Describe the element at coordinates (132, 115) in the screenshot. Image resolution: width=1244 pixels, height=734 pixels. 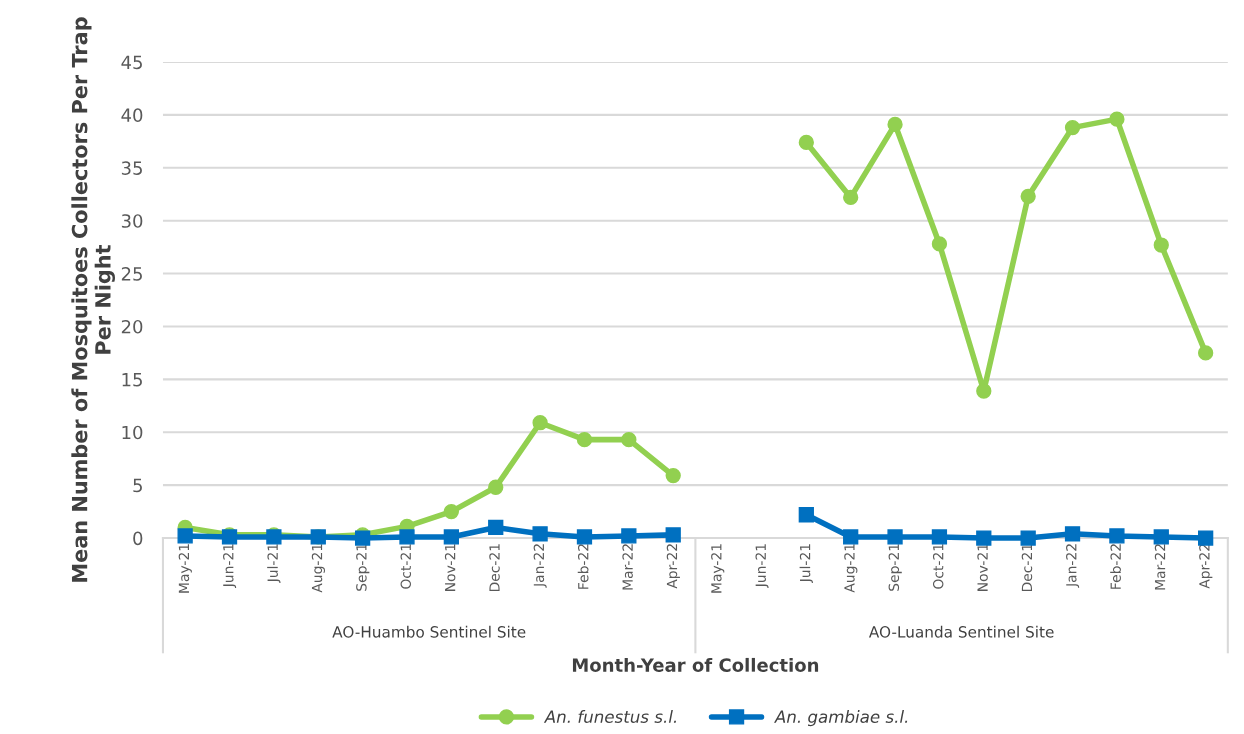
I see `y-tick-label: 40` at that location.